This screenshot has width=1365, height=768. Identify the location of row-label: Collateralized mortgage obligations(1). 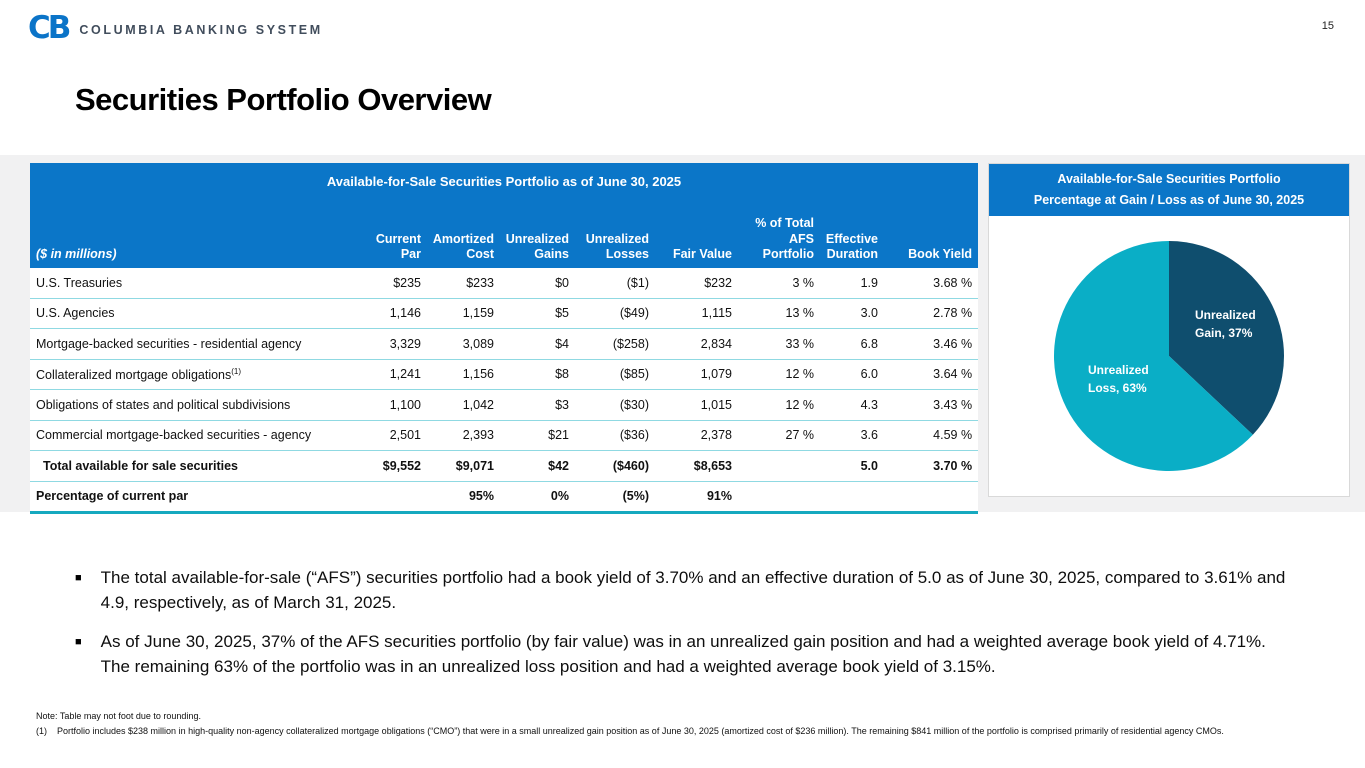
(187, 374).